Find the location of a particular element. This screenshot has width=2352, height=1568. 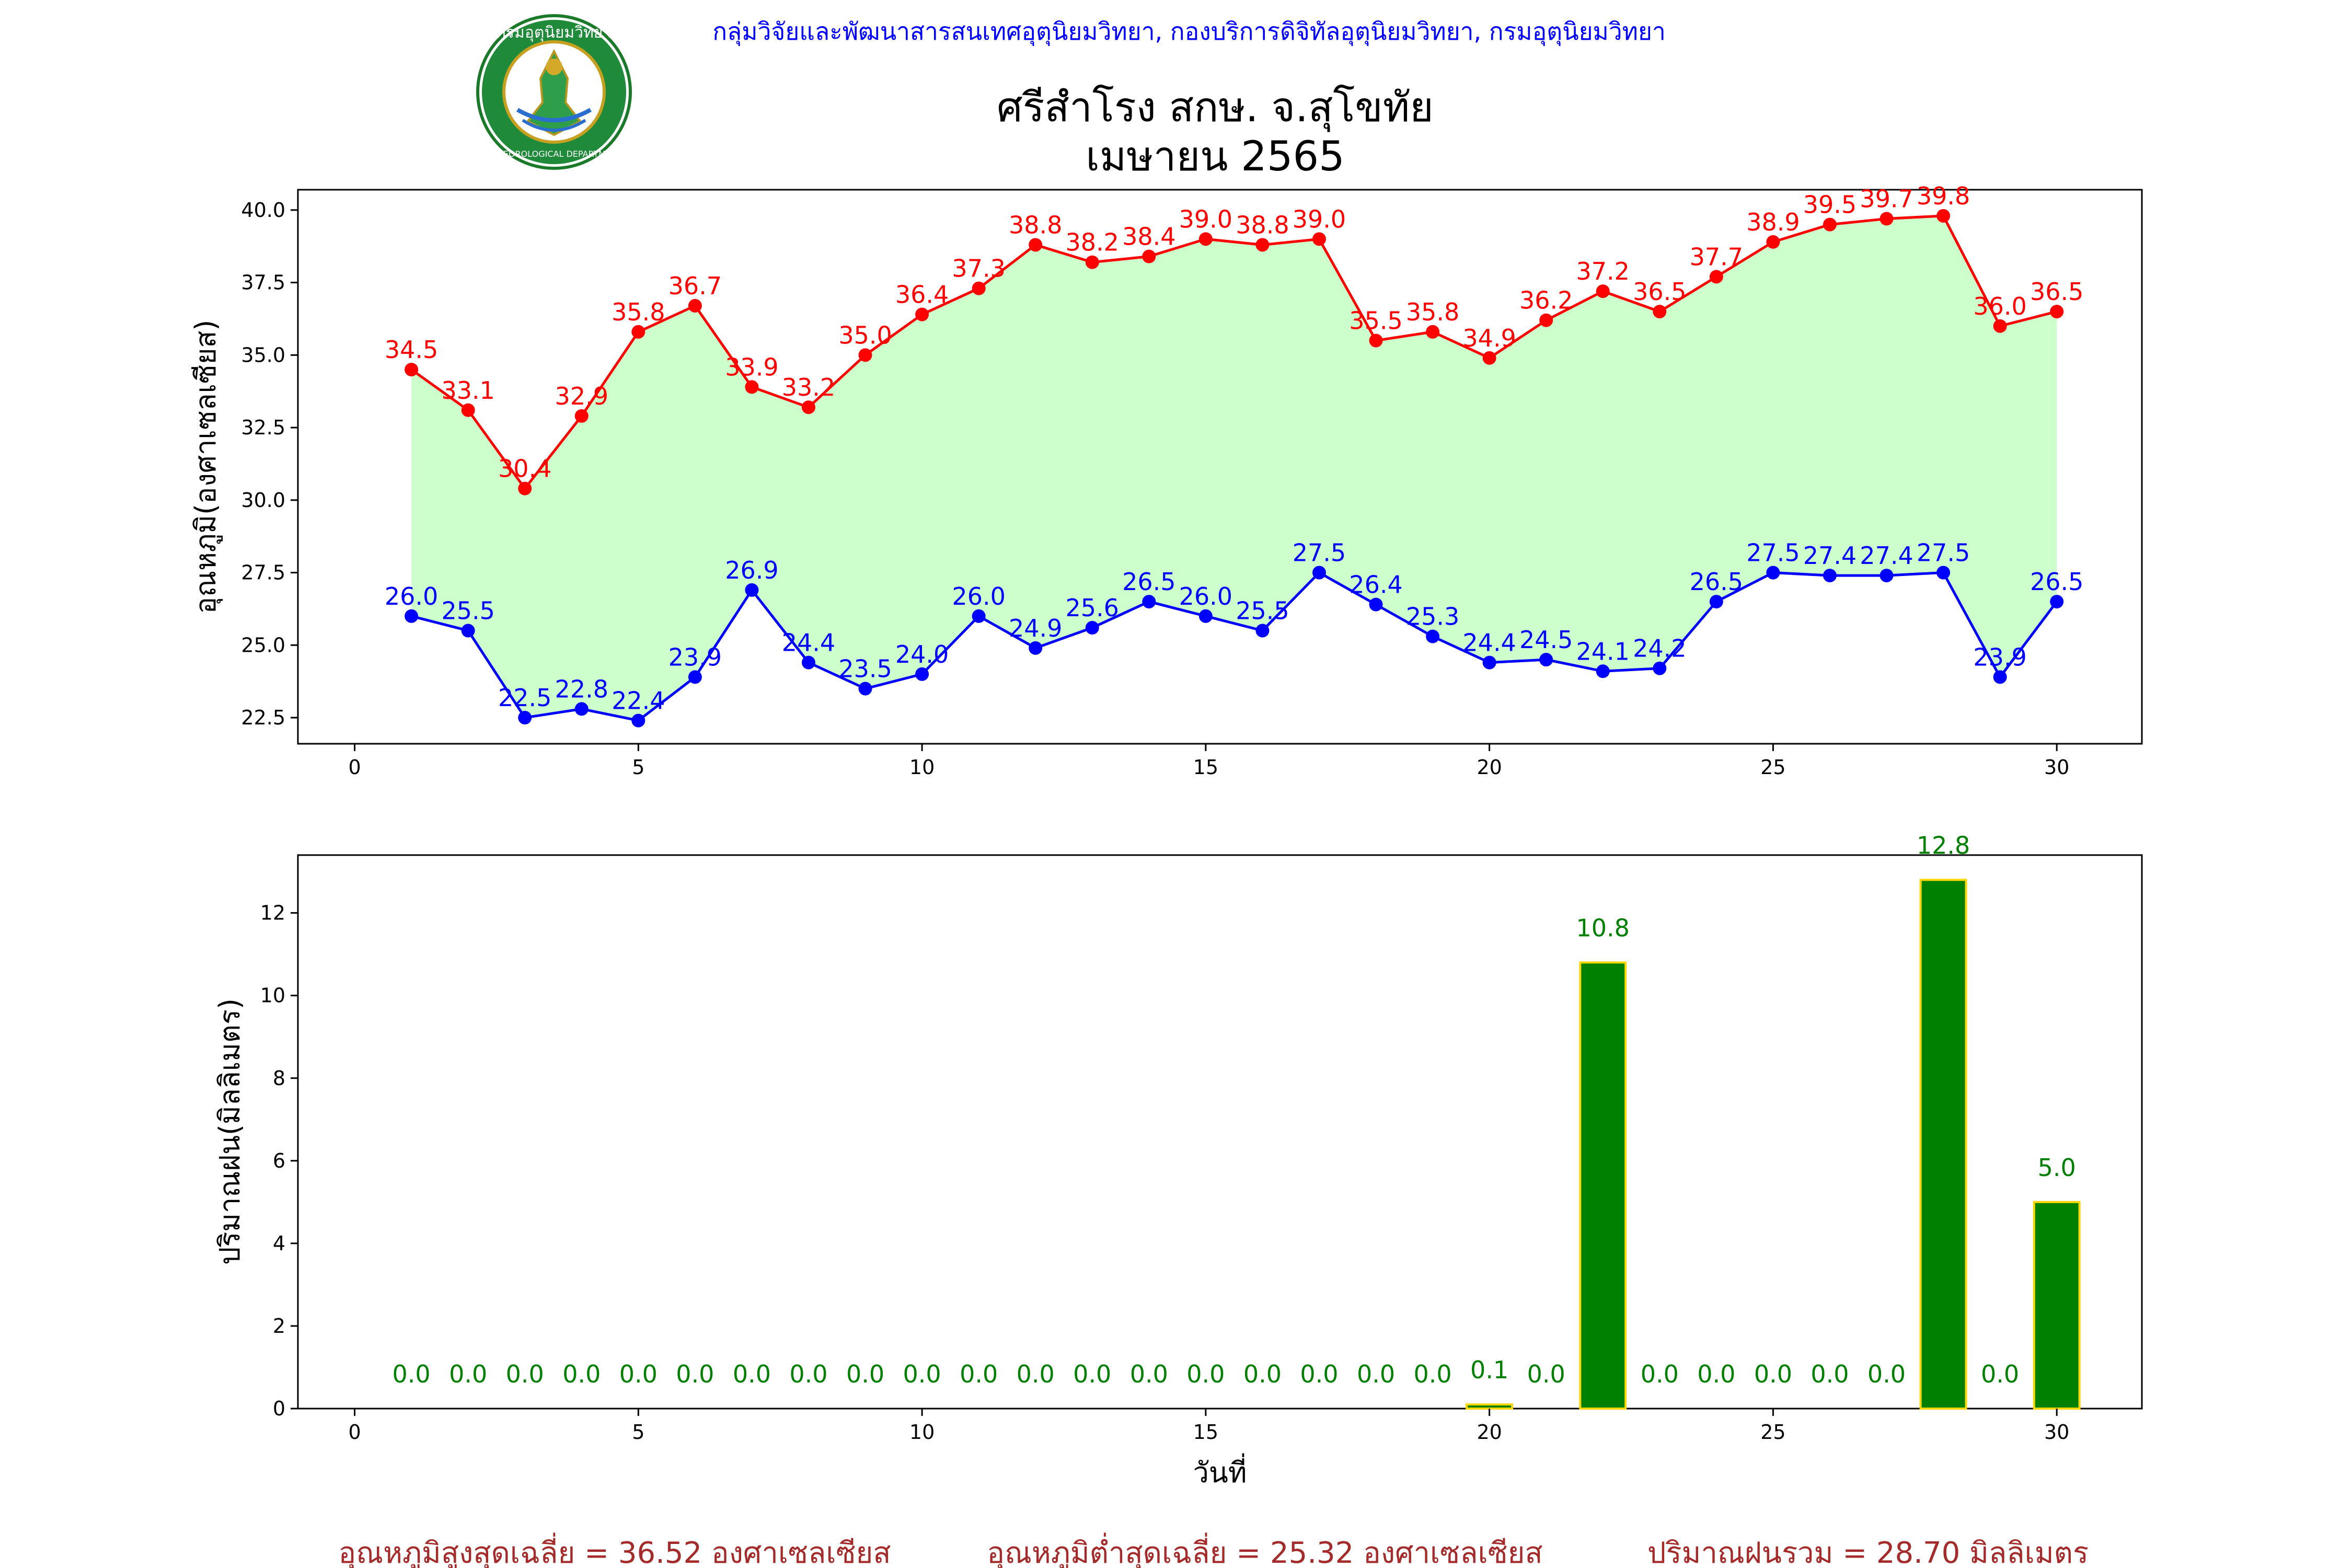

max-temperature-value-label: 33.1 is located at coordinates (467, 390).